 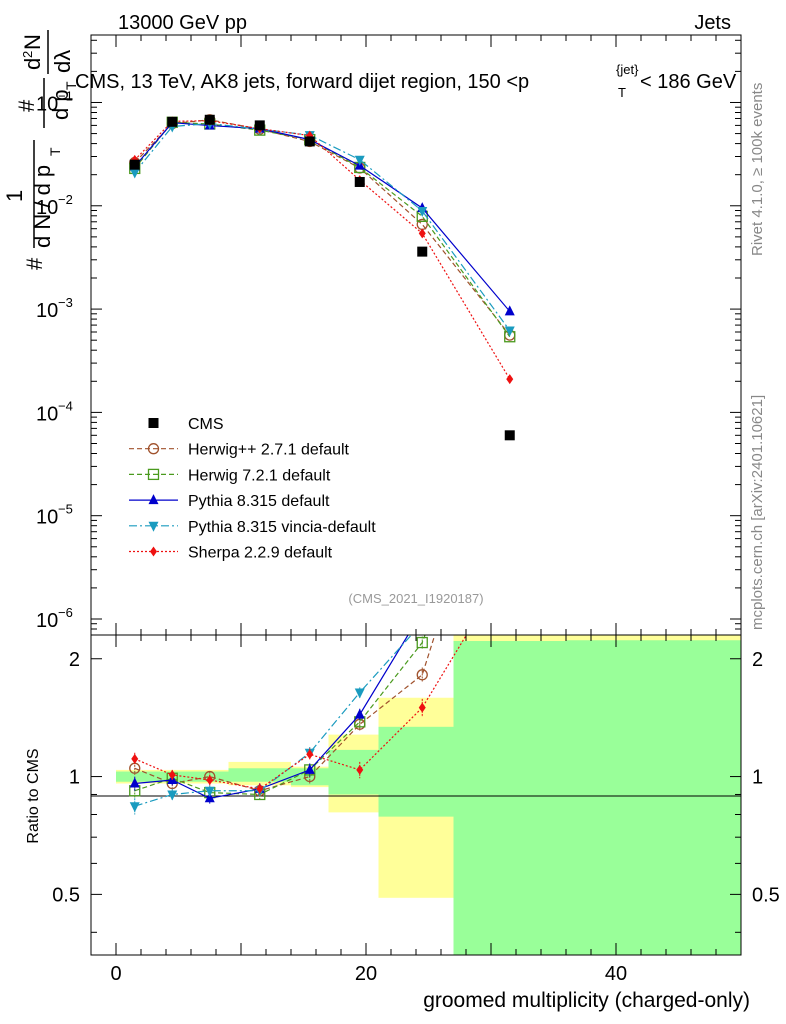 What do you see at coordinates (66, 895) in the screenshot?
I see `ratio-y-tick-label: 0.5` at bounding box center [66, 895].